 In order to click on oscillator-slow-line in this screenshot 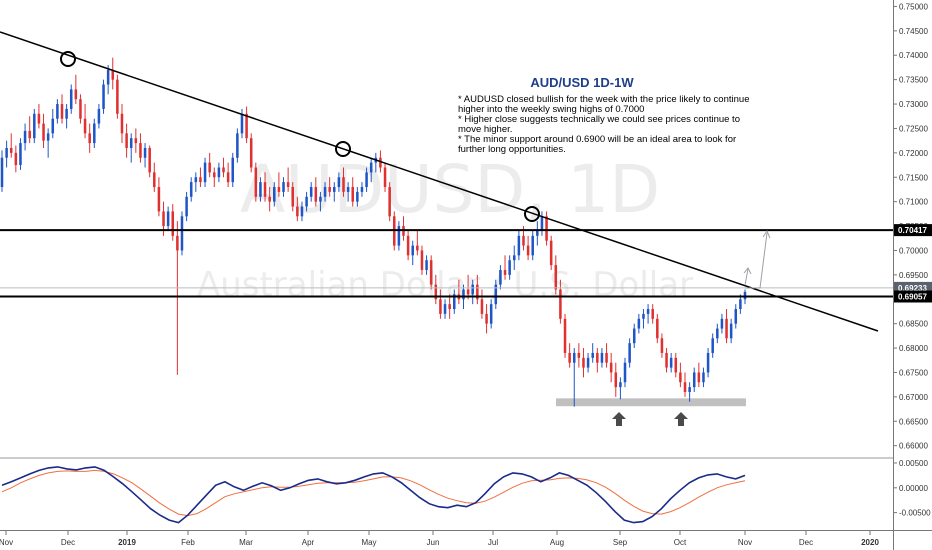, I will do `click(373, 493)`.